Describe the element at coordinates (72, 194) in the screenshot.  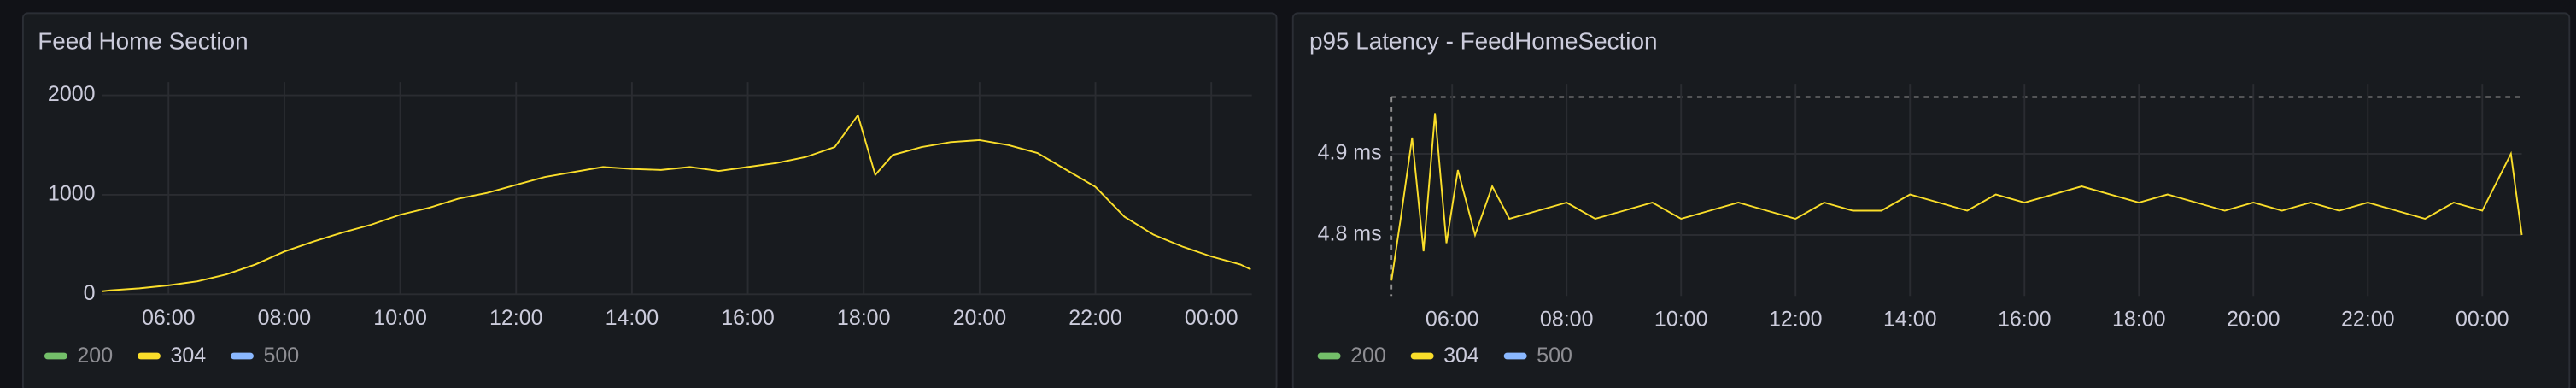
I see `y-tick-label: 1000` at that location.